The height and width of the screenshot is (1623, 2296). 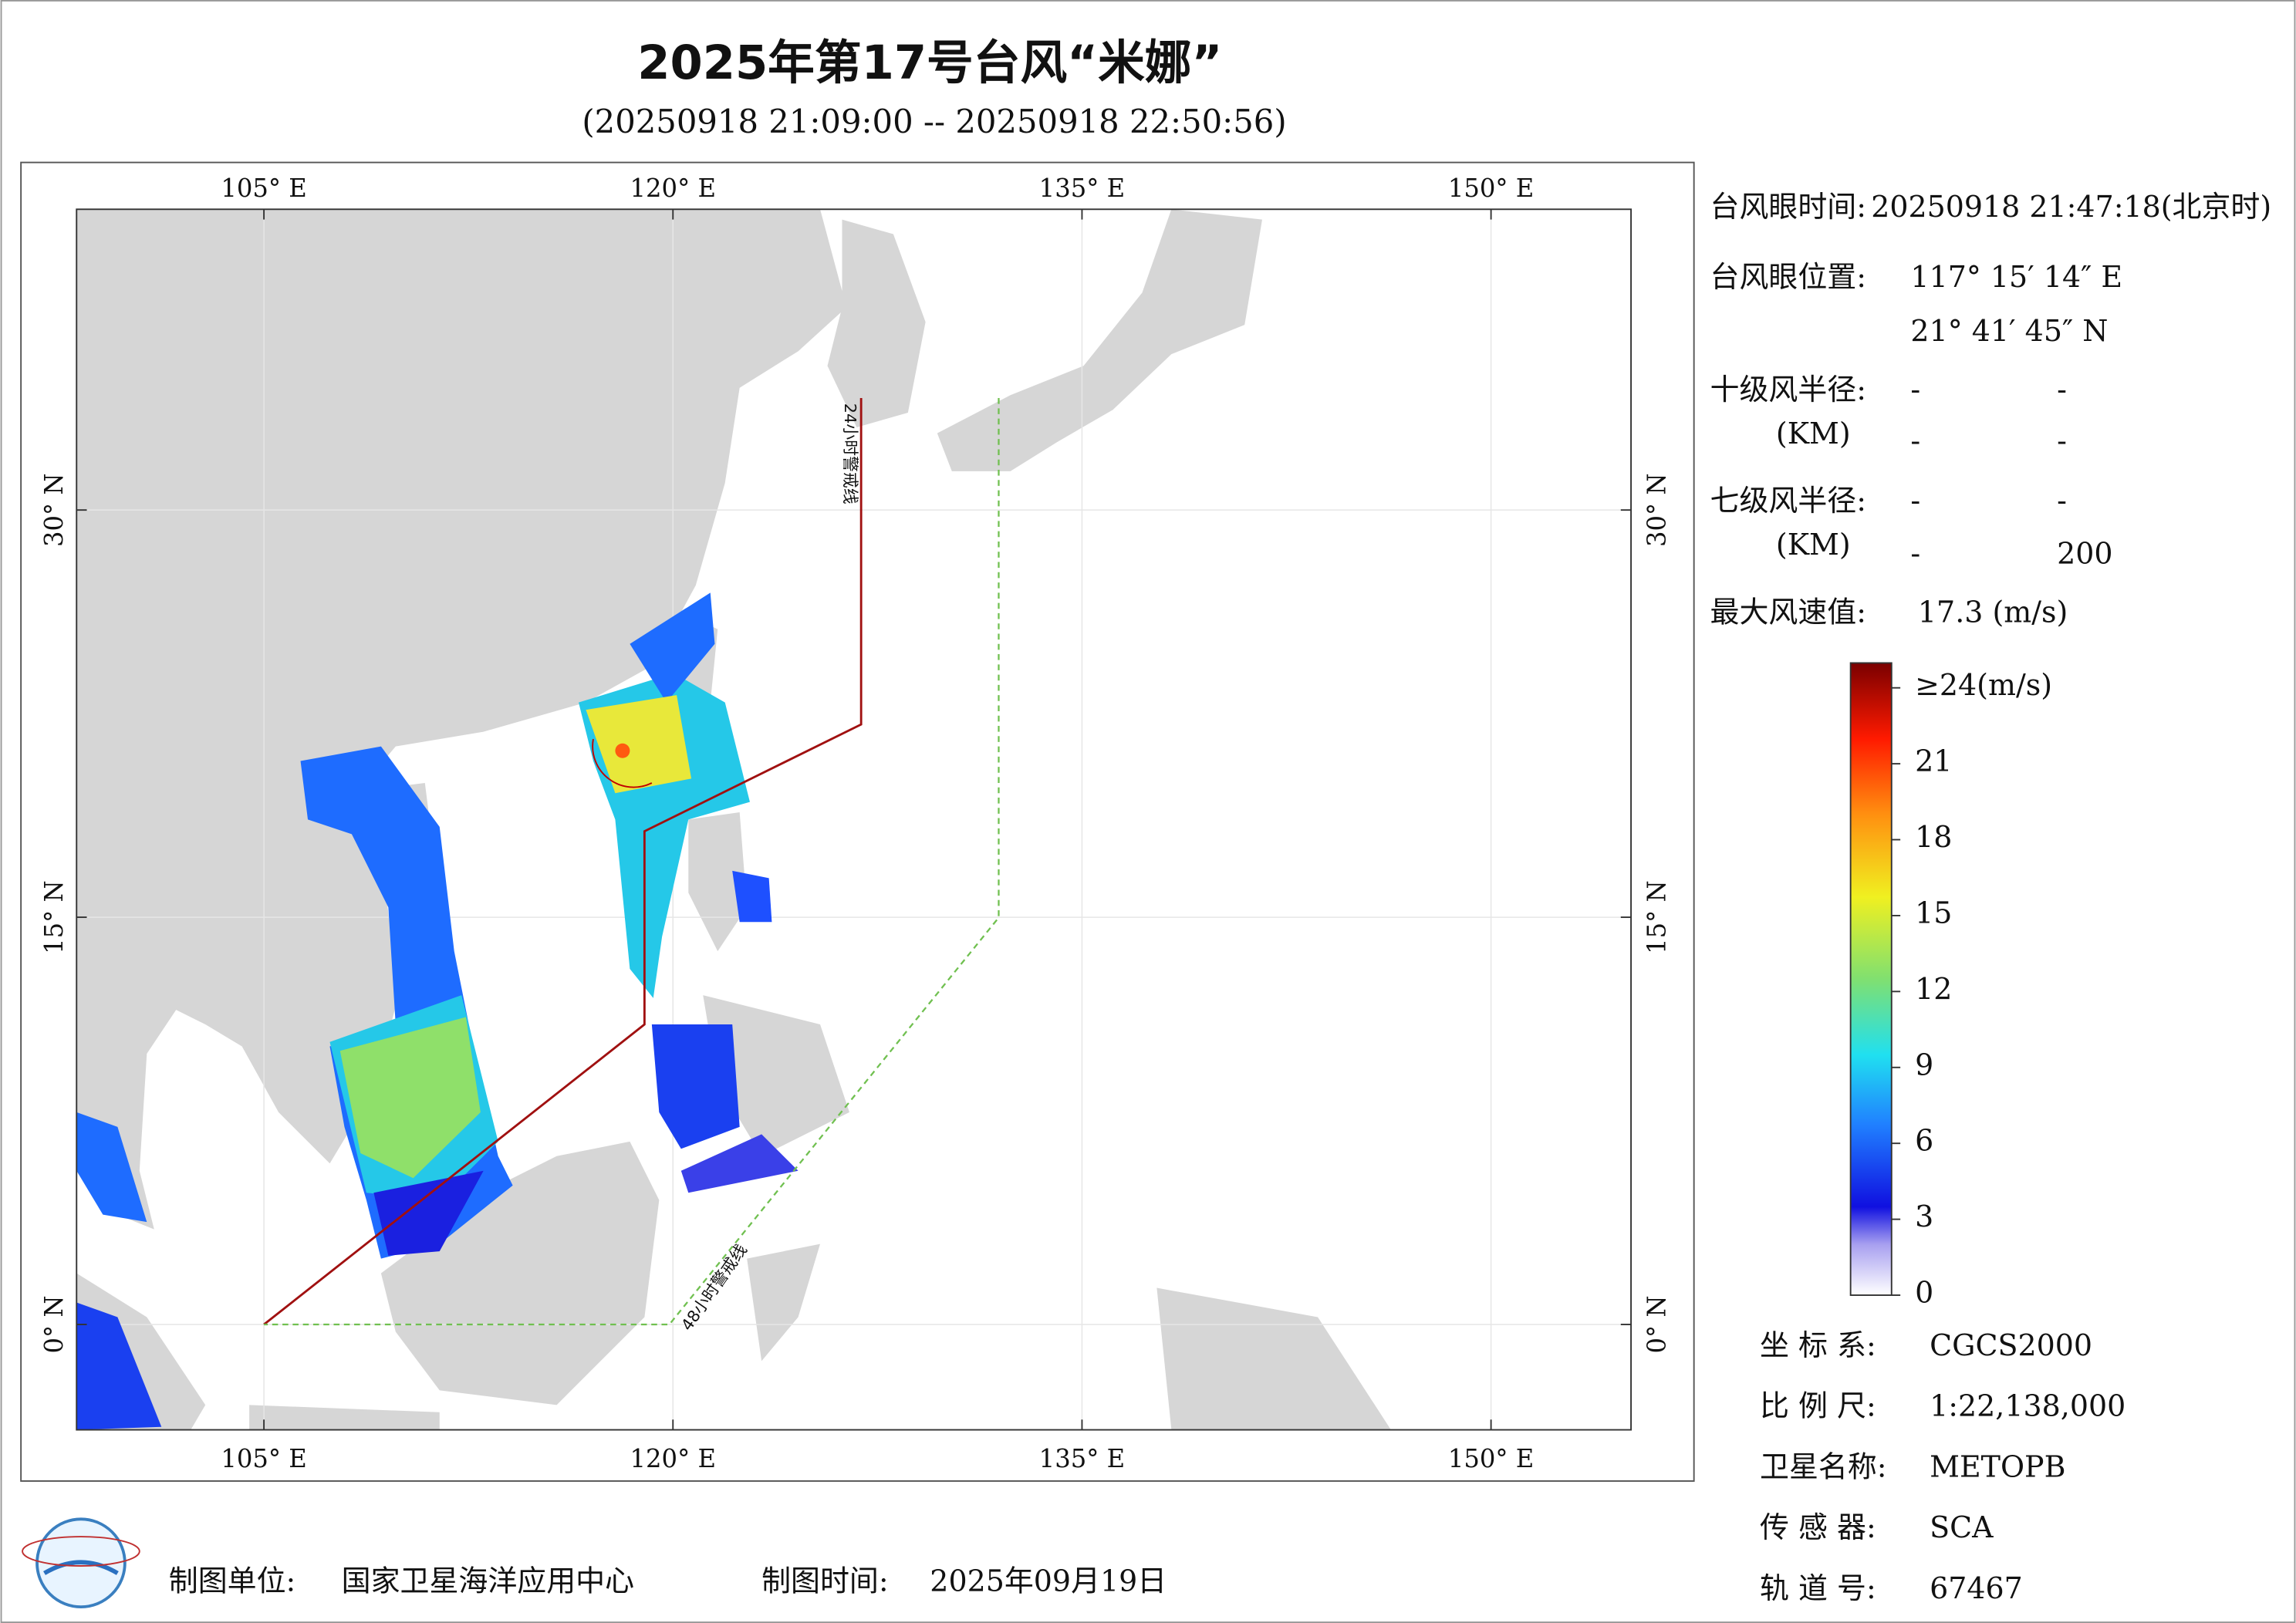 What do you see at coordinates (2084, 553) in the screenshot?
I see `info-value: 200` at bounding box center [2084, 553].